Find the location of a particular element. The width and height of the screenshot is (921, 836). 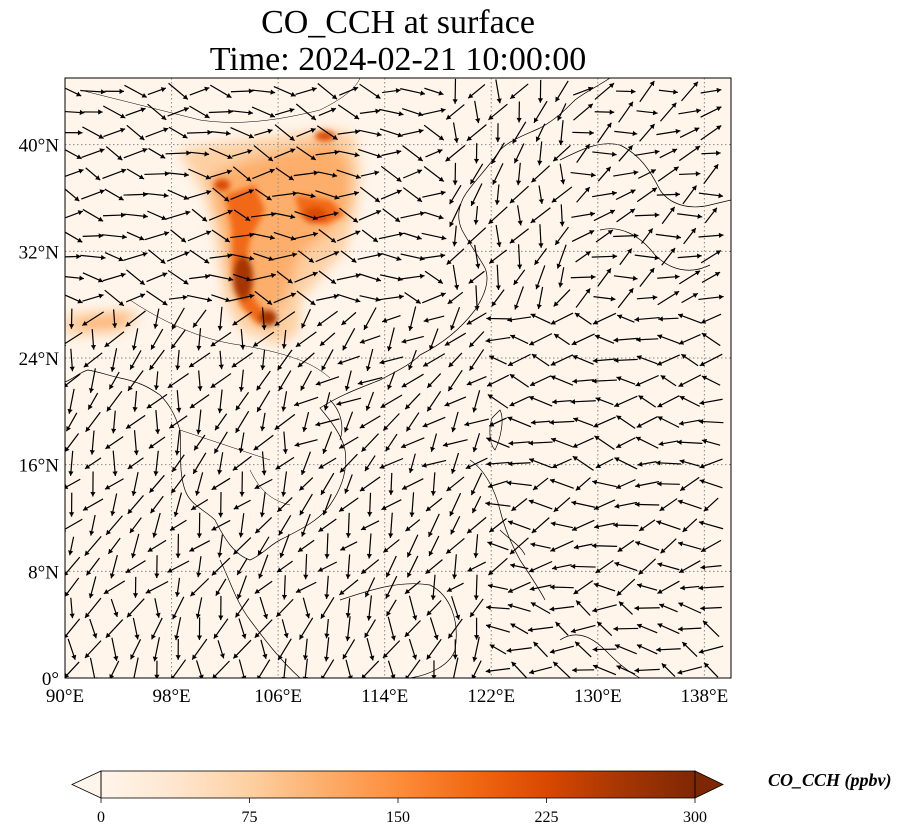

border-mongolia is located at coordinates (220, 100).